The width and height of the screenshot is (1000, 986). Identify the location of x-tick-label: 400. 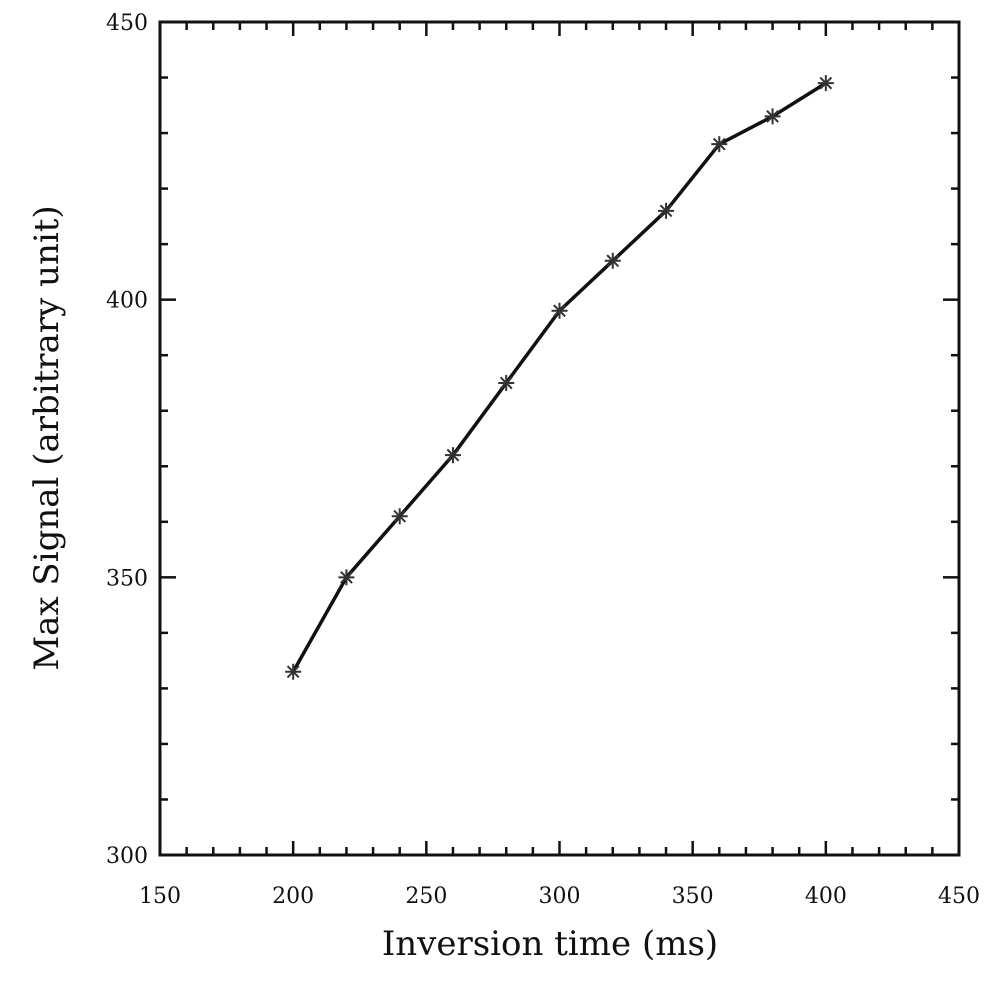
(826, 896).